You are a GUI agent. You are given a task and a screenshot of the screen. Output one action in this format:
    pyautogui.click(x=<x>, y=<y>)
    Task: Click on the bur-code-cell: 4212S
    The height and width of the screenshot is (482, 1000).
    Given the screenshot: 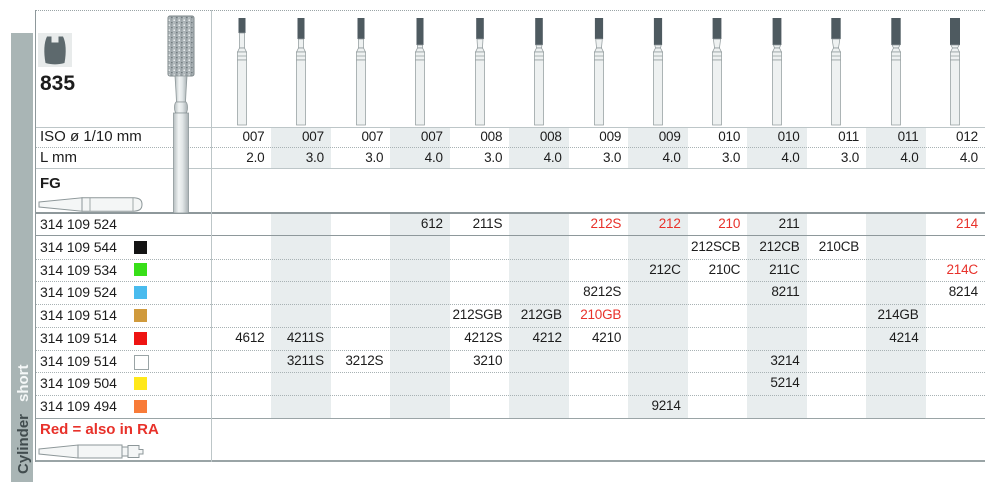 What is the action you would take?
    pyautogui.click(x=483, y=337)
    